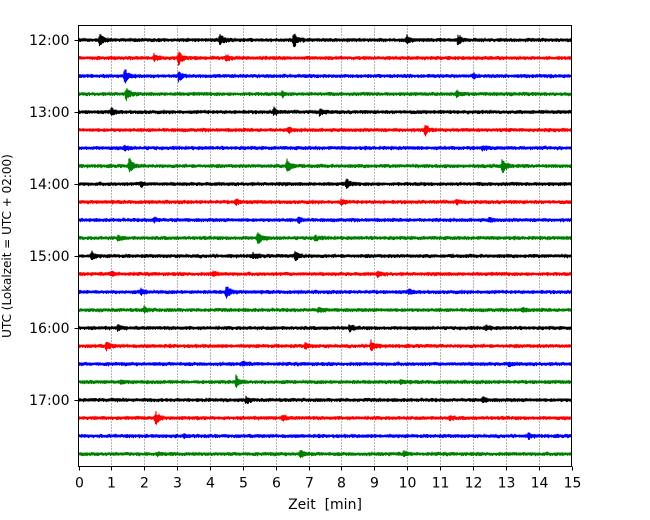 This screenshot has width=650, height=520. What do you see at coordinates (79, 484) in the screenshot?
I see `x-tick-label: 0` at bounding box center [79, 484].